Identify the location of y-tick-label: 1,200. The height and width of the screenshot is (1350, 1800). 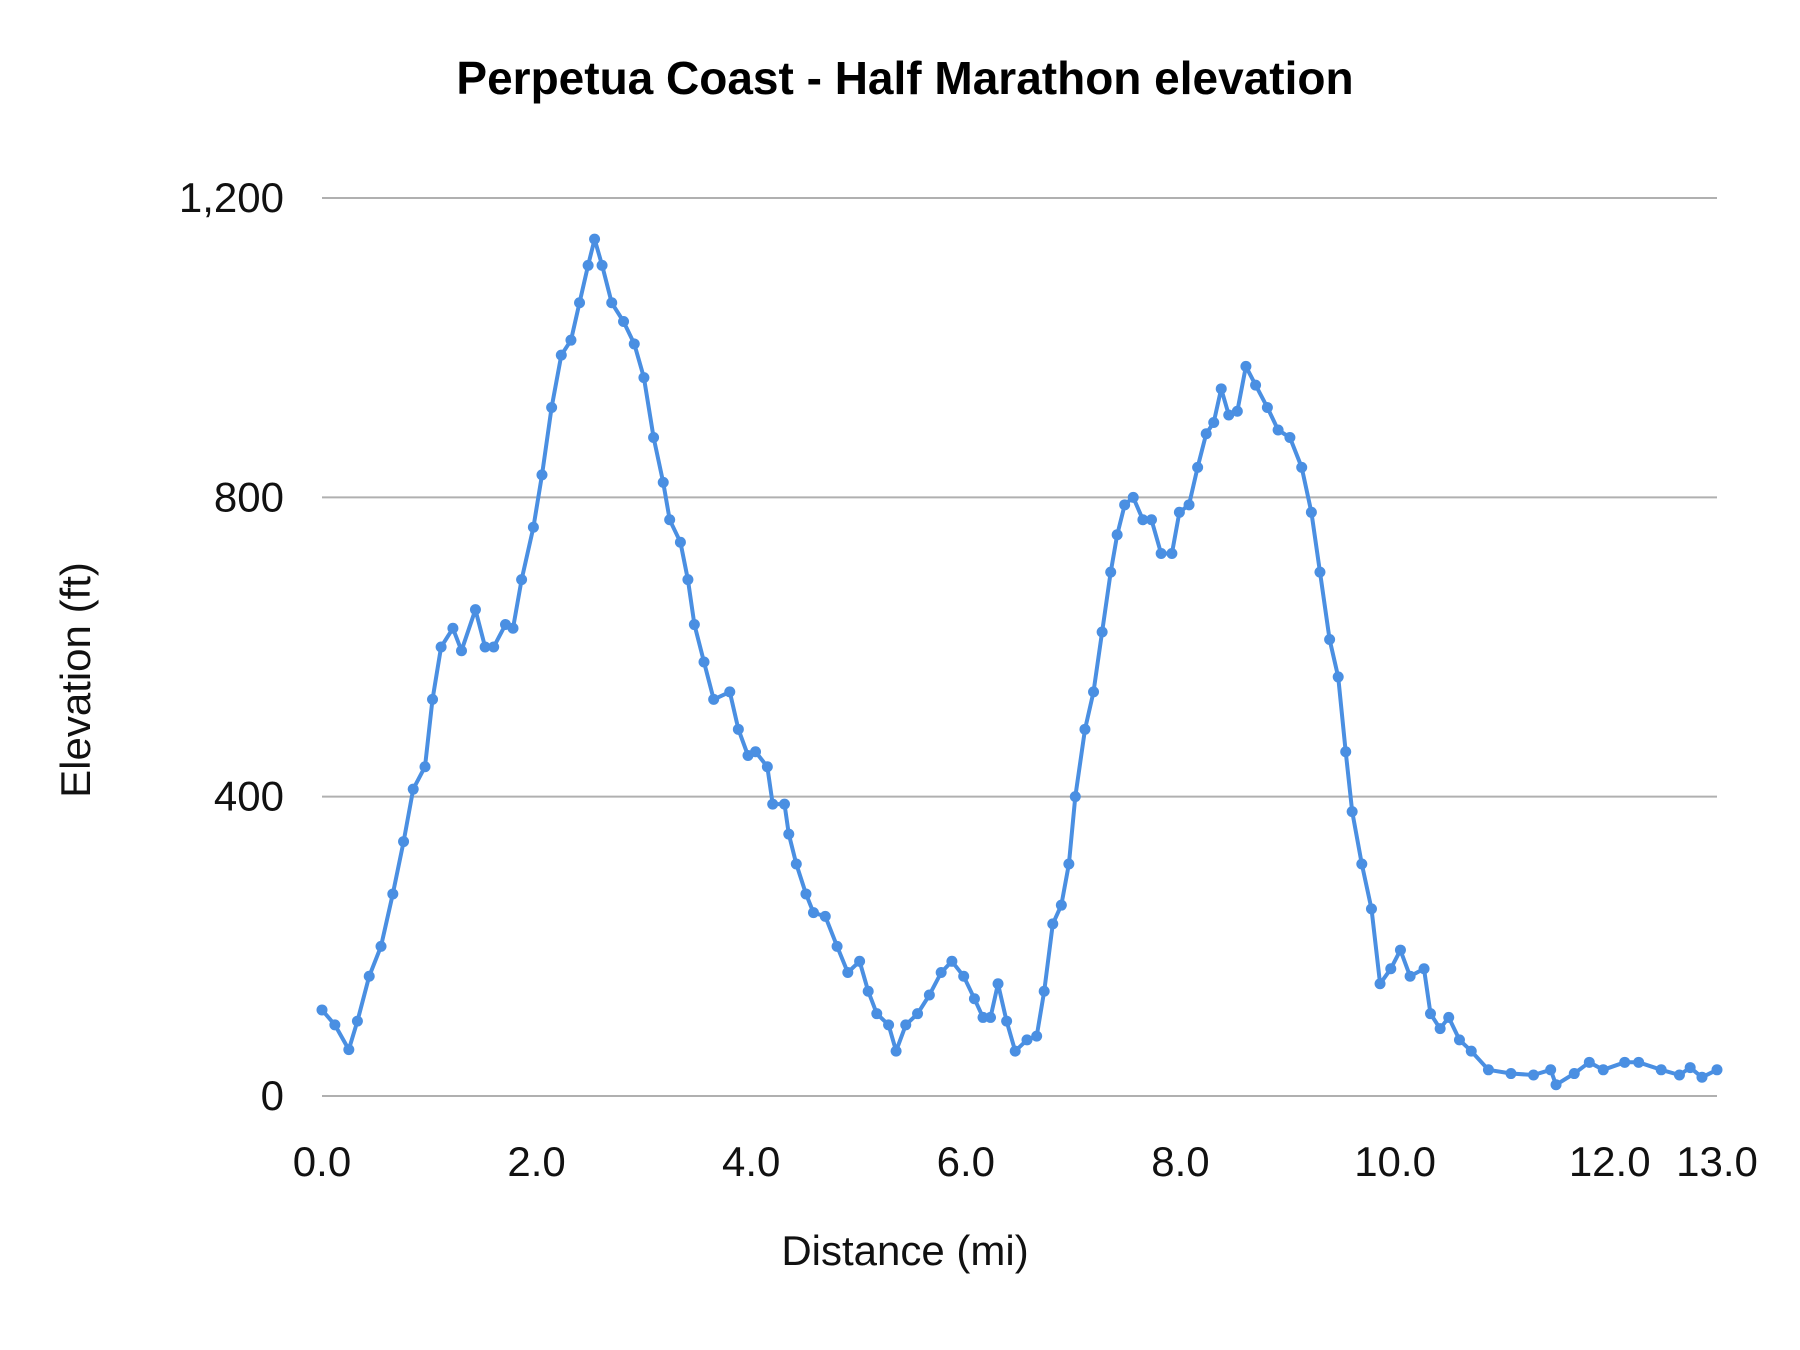
(231, 197).